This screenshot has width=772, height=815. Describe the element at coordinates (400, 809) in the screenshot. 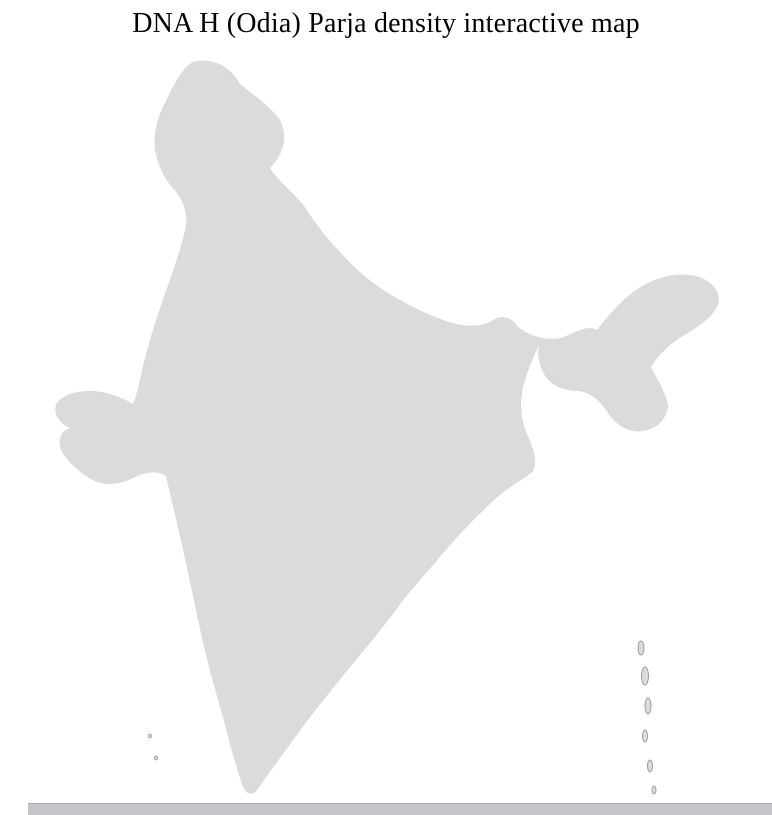

I see `horizontal-scrollbar` at that location.